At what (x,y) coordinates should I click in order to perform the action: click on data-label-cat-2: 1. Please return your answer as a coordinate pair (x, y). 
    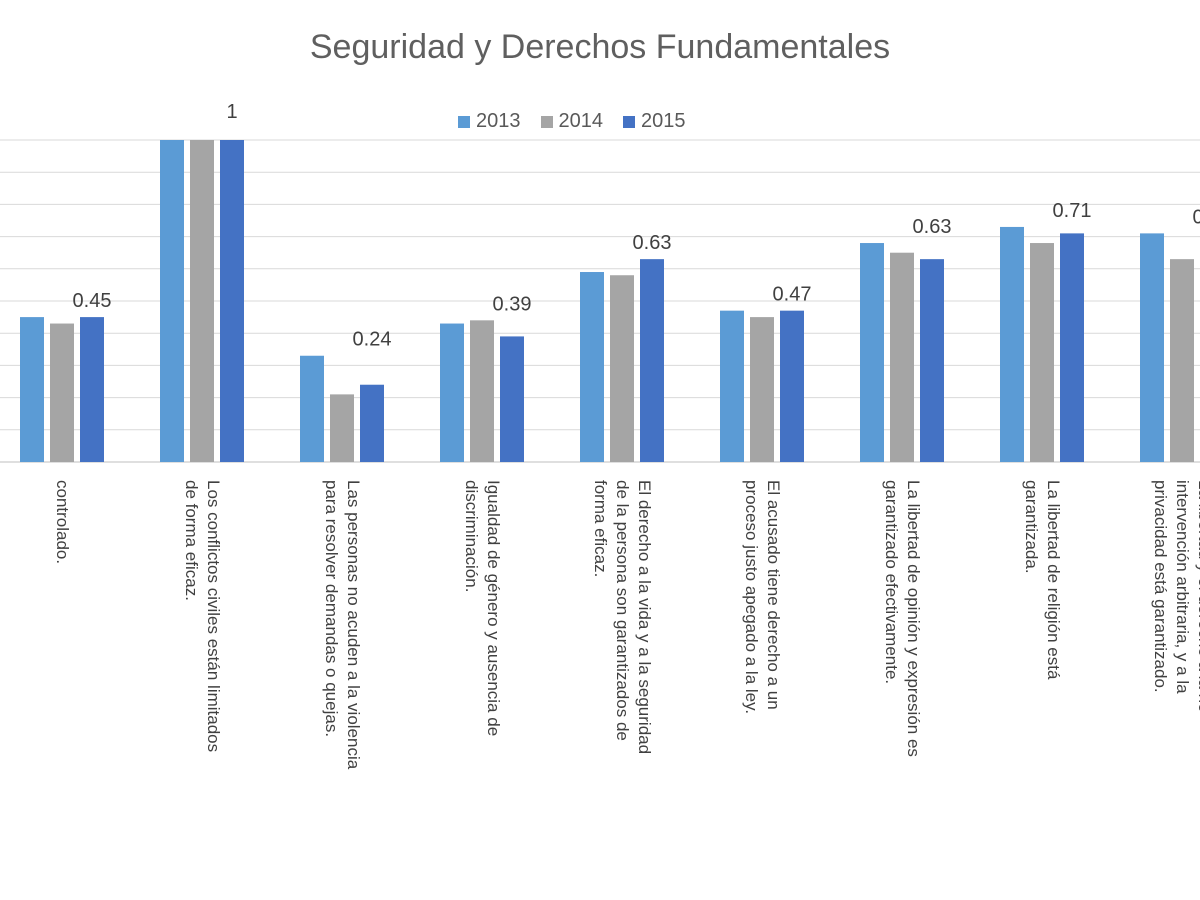
    Looking at the image, I should click on (231, 112).